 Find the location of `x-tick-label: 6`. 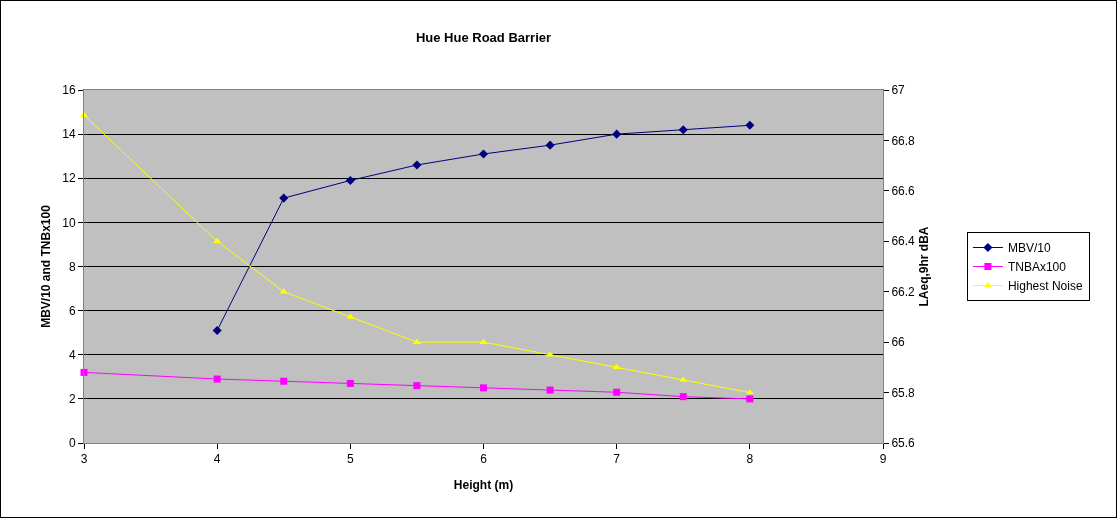

x-tick-label: 6 is located at coordinates (484, 459).